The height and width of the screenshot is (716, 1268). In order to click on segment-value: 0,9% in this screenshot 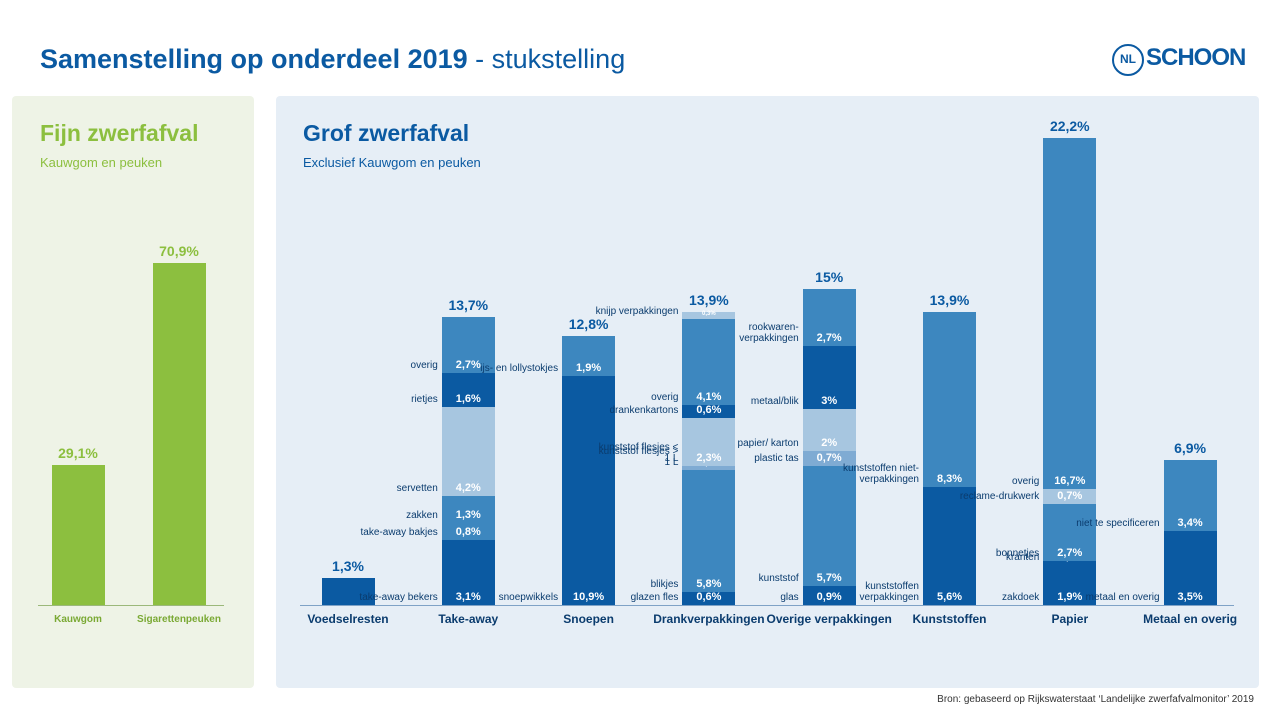, I will do `click(829, 597)`.